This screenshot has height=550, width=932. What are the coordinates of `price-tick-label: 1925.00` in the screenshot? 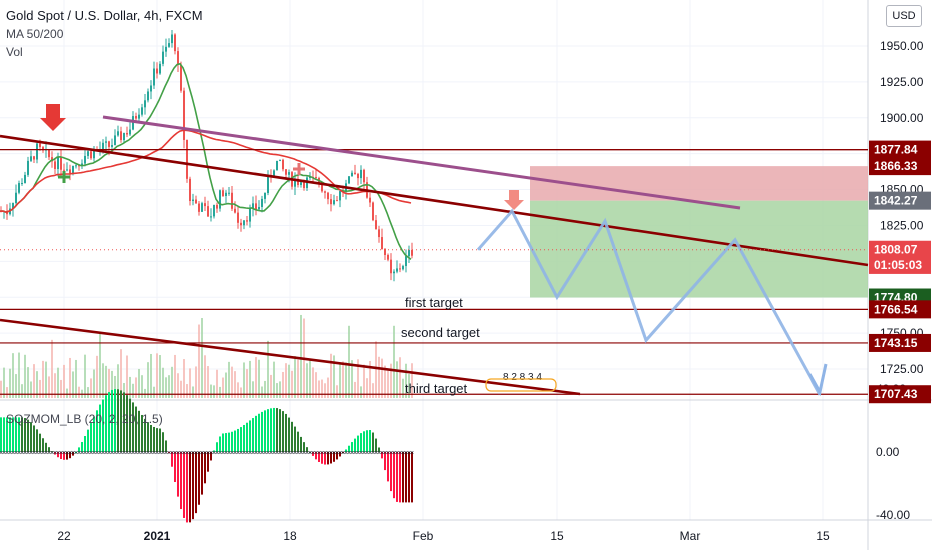 It's located at (902, 82).